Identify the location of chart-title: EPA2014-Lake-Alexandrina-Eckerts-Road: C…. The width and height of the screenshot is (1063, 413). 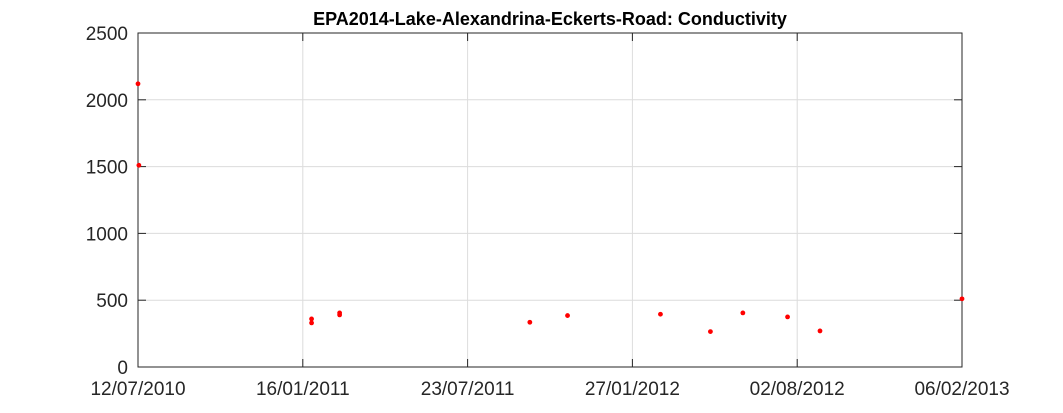
(550, 19).